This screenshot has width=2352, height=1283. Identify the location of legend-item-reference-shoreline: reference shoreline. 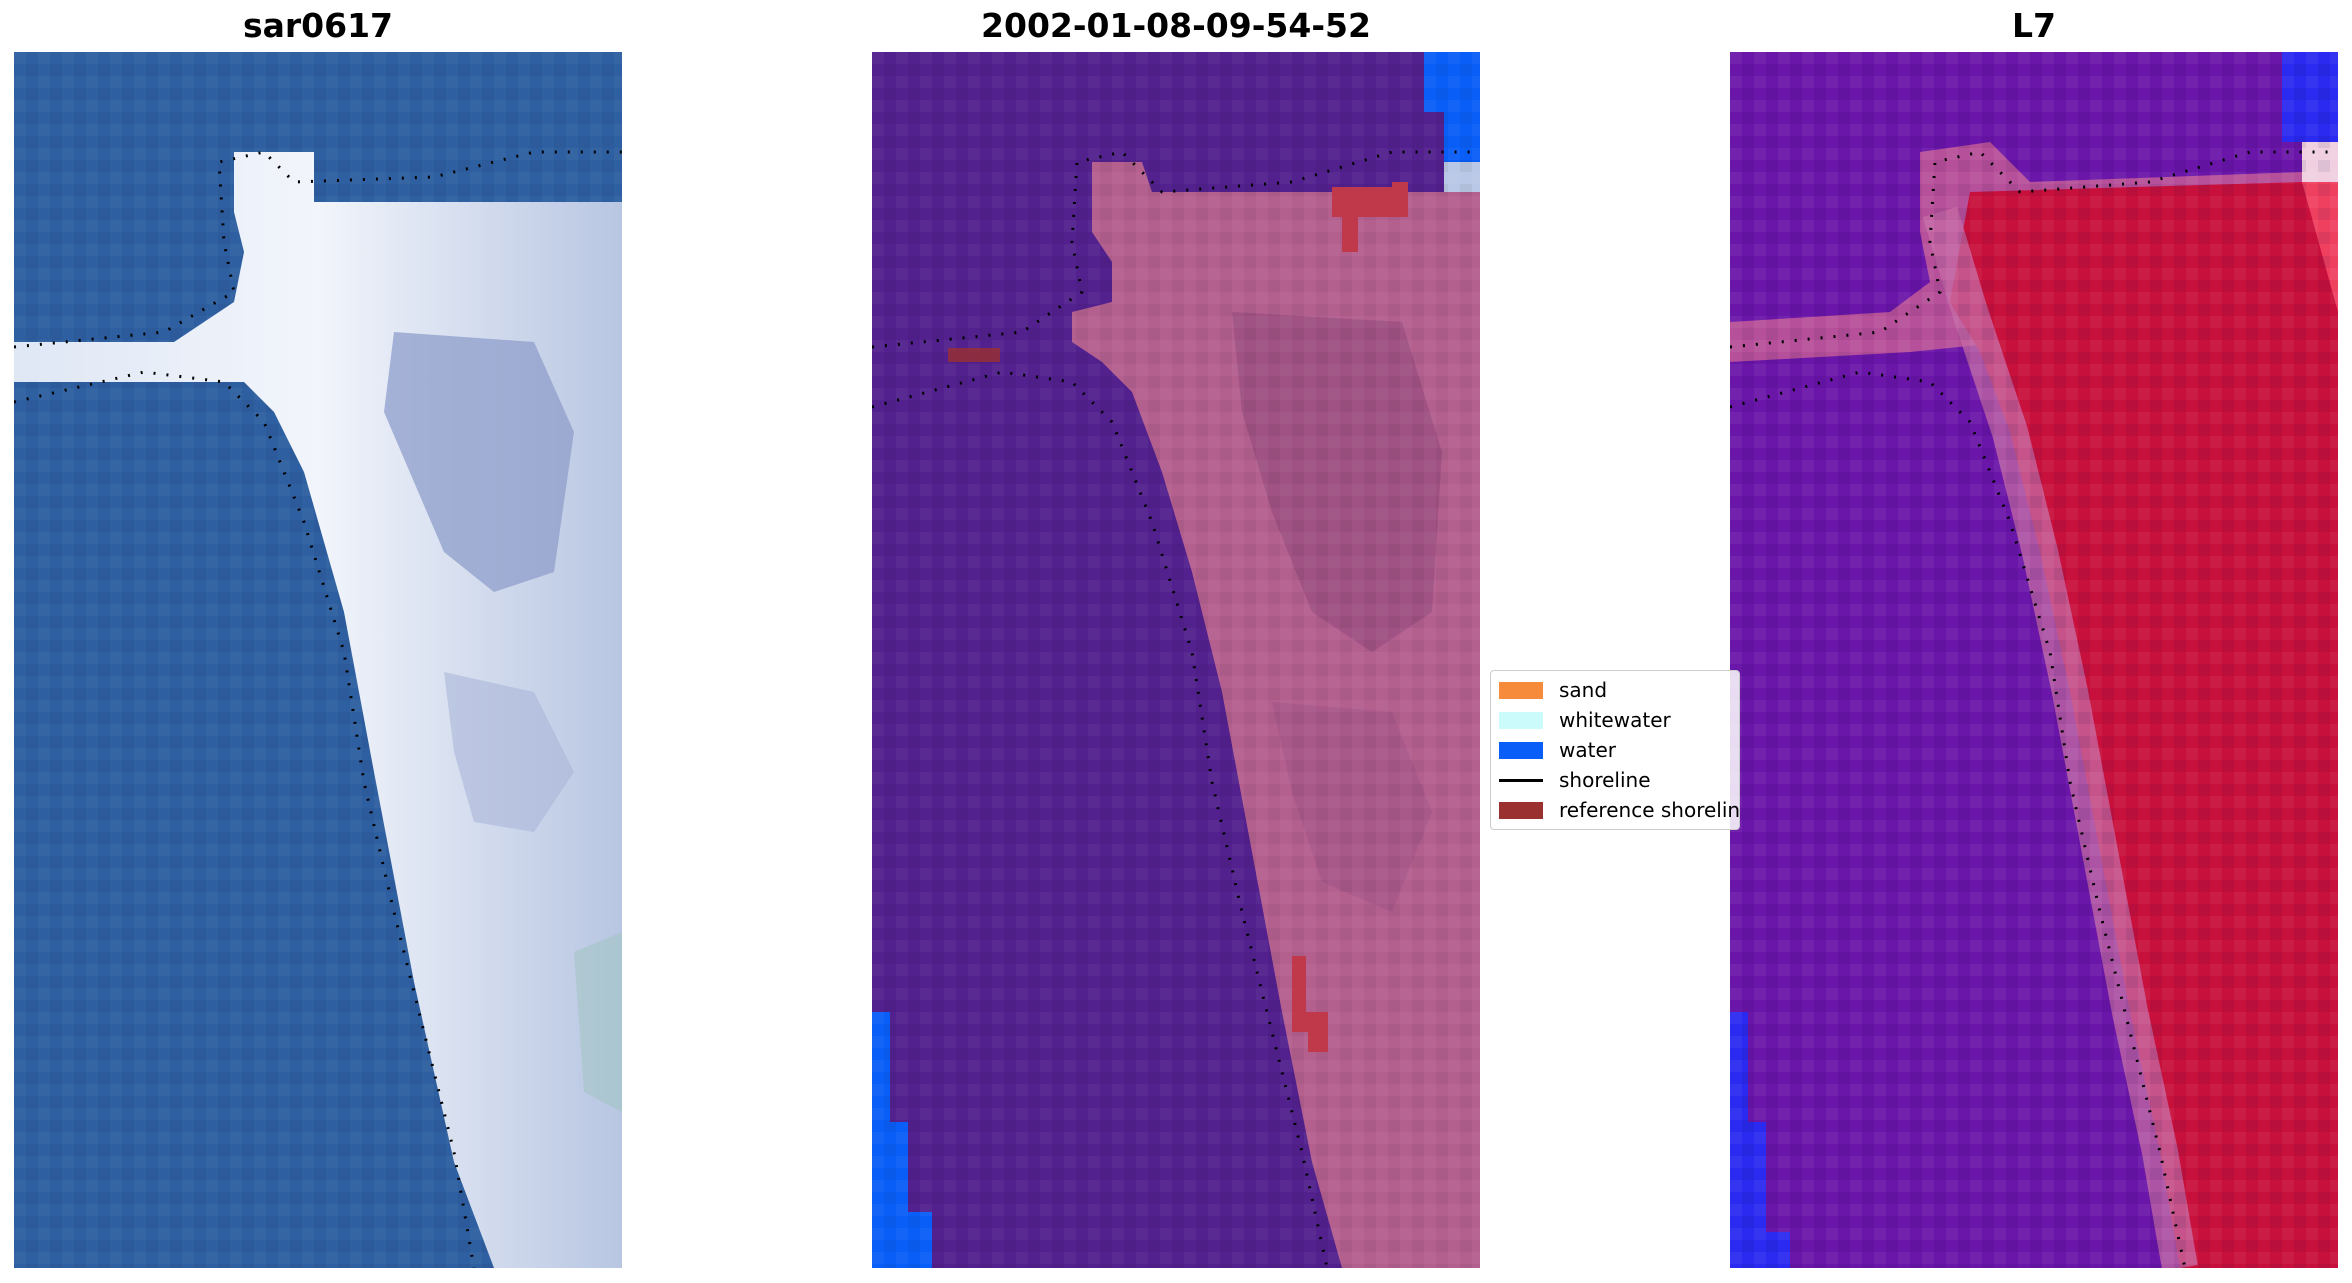
(1615, 810).